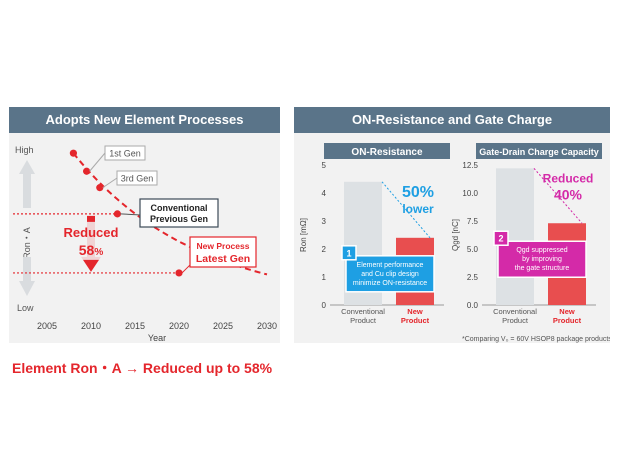 The width and height of the screenshot is (630, 450). Describe the element at coordinates (324, 165) in the screenshot. I see `y-tick-label: 5` at that location.